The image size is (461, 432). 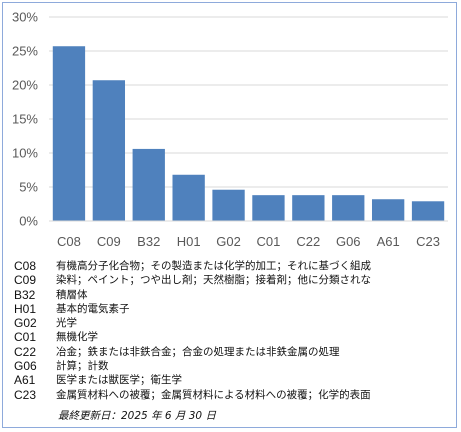 I want to click on legend-row: C23 金属質材料への被覆；金属質材料による材料への被覆；化学的表面, so click(x=233, y=395).